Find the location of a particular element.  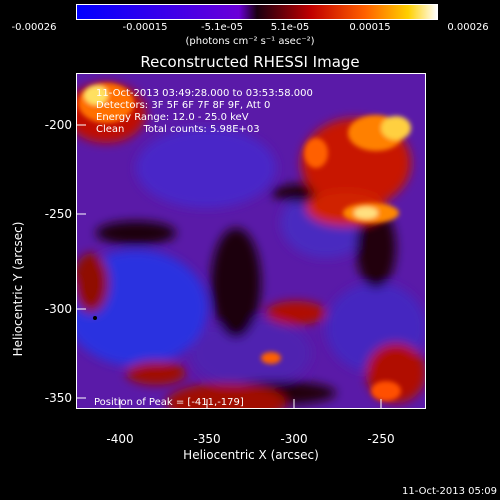

colorbar-unit-label: (photons cm⁻² s⁻¹ asec⁻²) is located at coordinates (250, 41).